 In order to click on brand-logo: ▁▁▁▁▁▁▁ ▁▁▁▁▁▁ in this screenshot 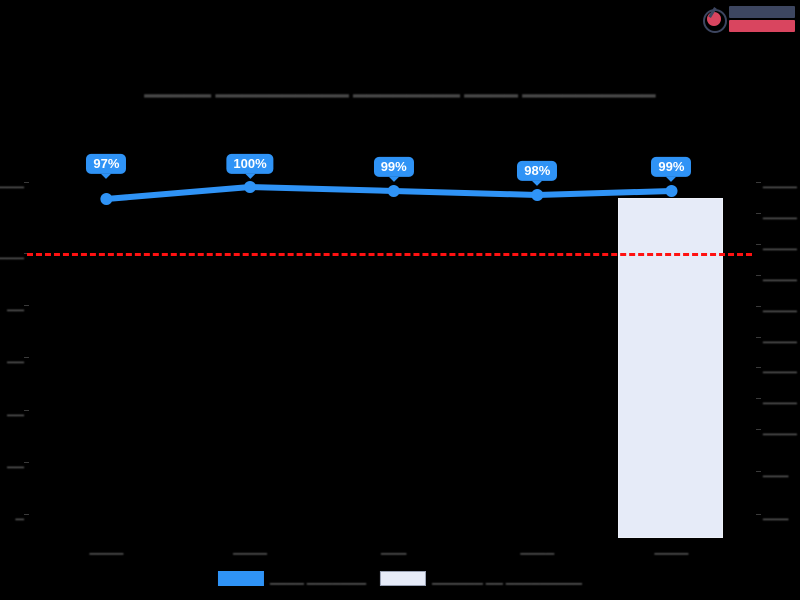, I will do `click(748, 19)`.